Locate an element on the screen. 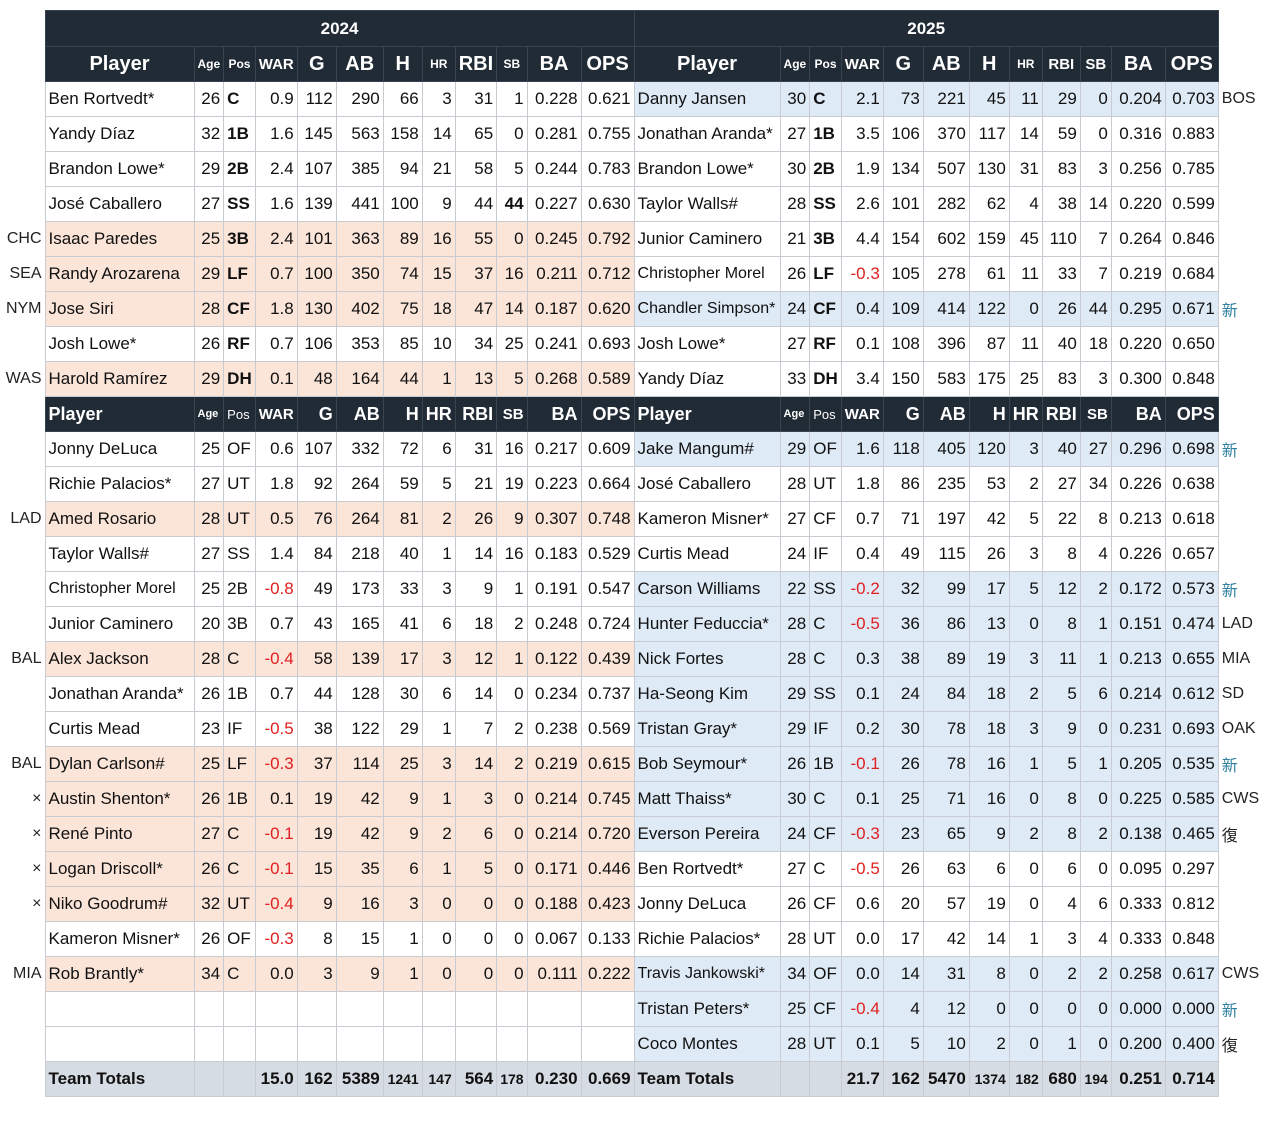 This screenshot has width=1274, height=1143. player-ab-cell: 350 is located at coordinates (359, 274).